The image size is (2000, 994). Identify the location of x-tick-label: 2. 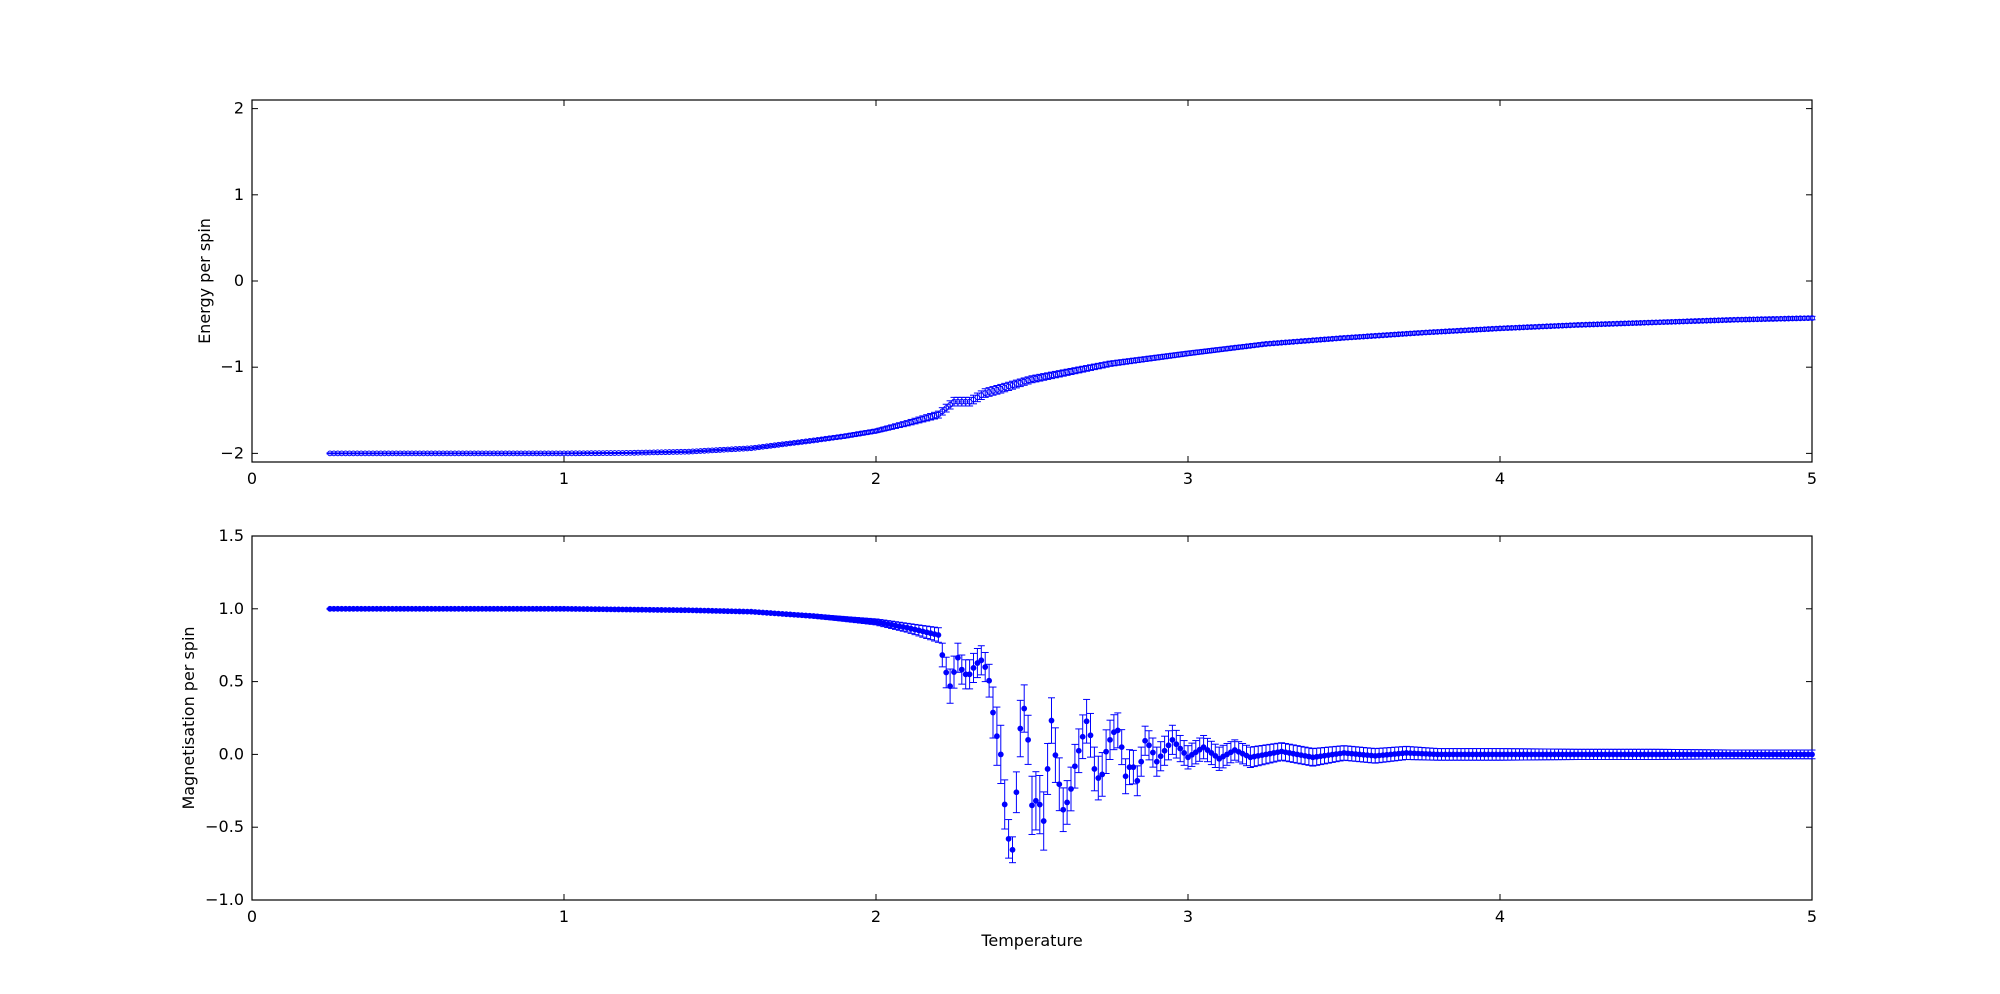
(876, 478).